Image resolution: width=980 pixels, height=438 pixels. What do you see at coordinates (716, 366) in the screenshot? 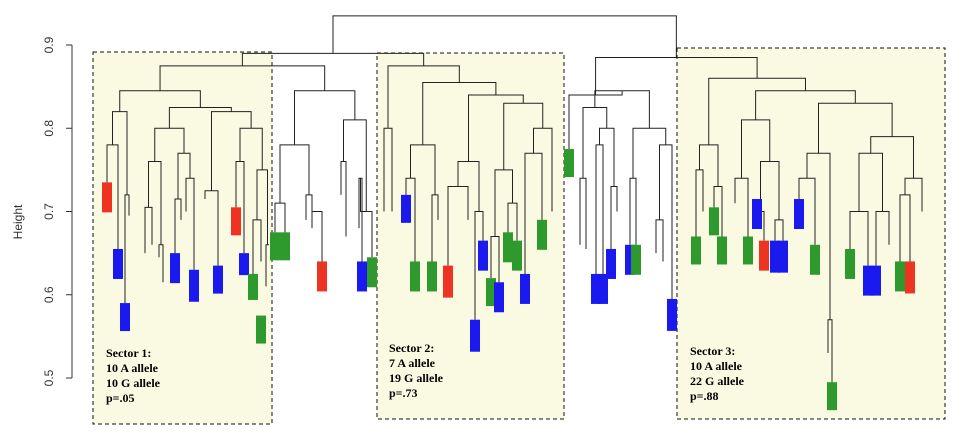
I see `sector-3-line: 10 A allele` at bounding box center [716, 366].